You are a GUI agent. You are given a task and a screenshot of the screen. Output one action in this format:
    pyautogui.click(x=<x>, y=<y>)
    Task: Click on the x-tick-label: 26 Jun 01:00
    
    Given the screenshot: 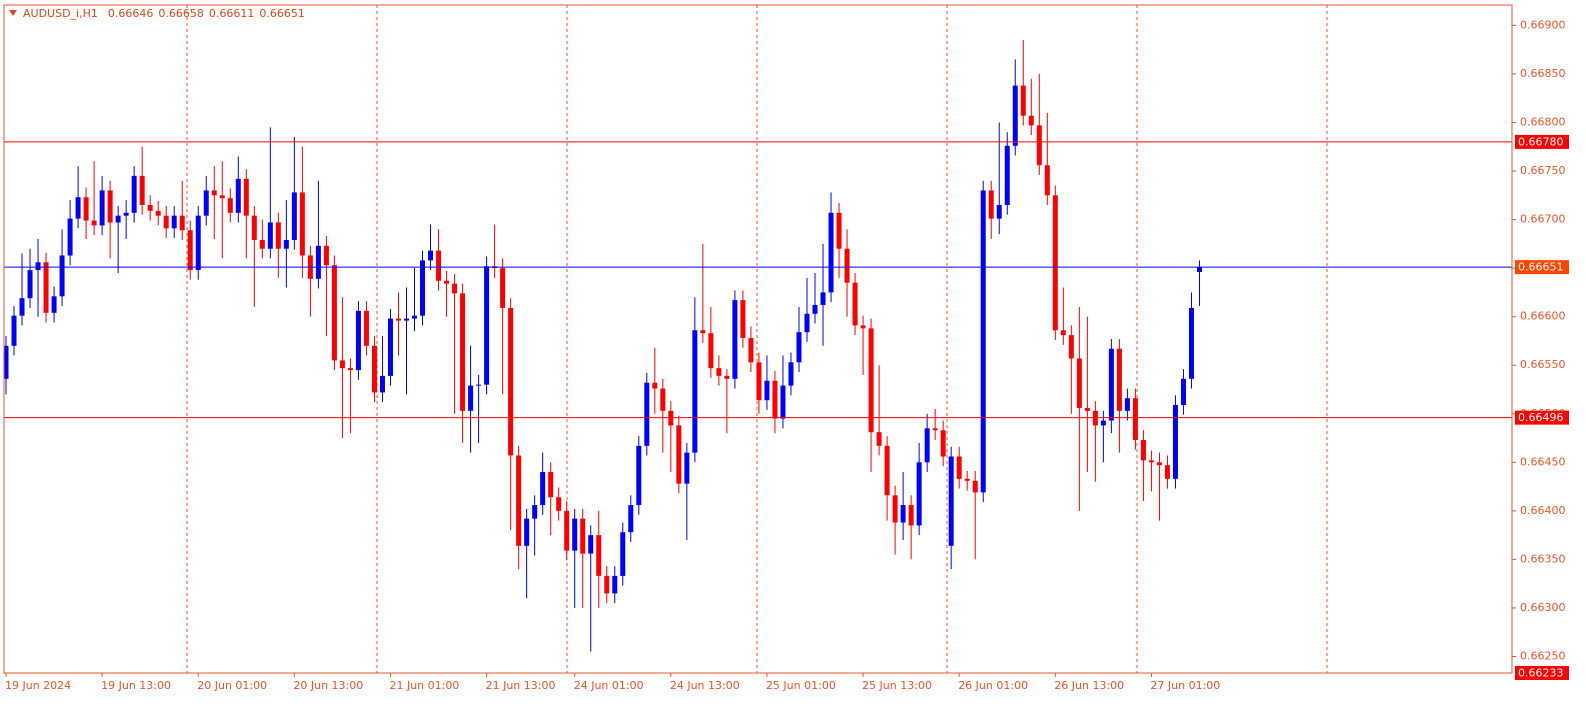 What is the action you would take?
    pyautogui.click(x=993, y=685)
    